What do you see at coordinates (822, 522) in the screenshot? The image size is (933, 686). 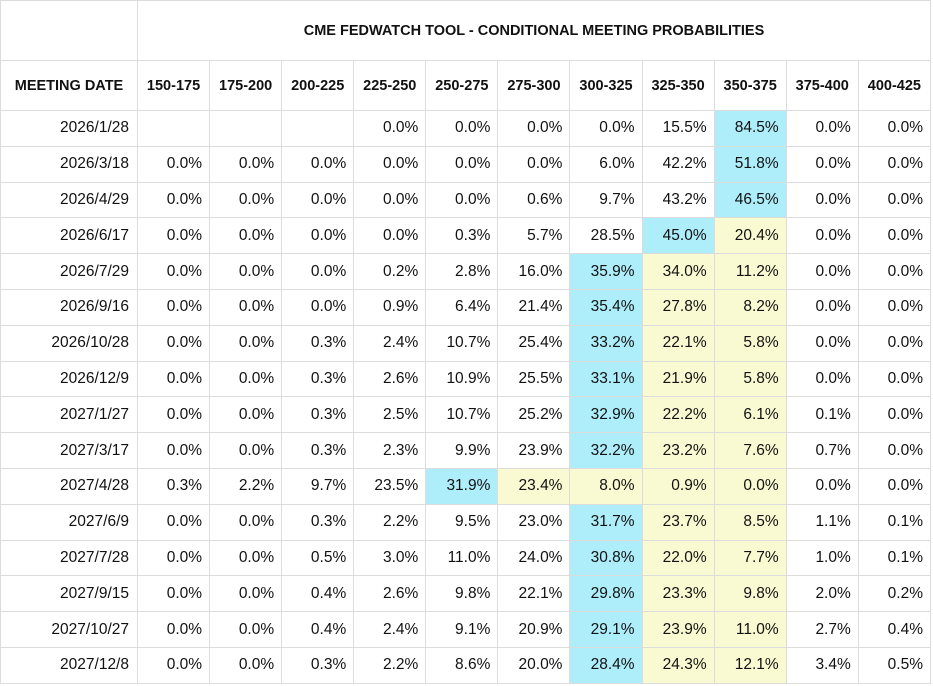 I see `probability-cell: 1.1%` at bounding box center [822, 522].